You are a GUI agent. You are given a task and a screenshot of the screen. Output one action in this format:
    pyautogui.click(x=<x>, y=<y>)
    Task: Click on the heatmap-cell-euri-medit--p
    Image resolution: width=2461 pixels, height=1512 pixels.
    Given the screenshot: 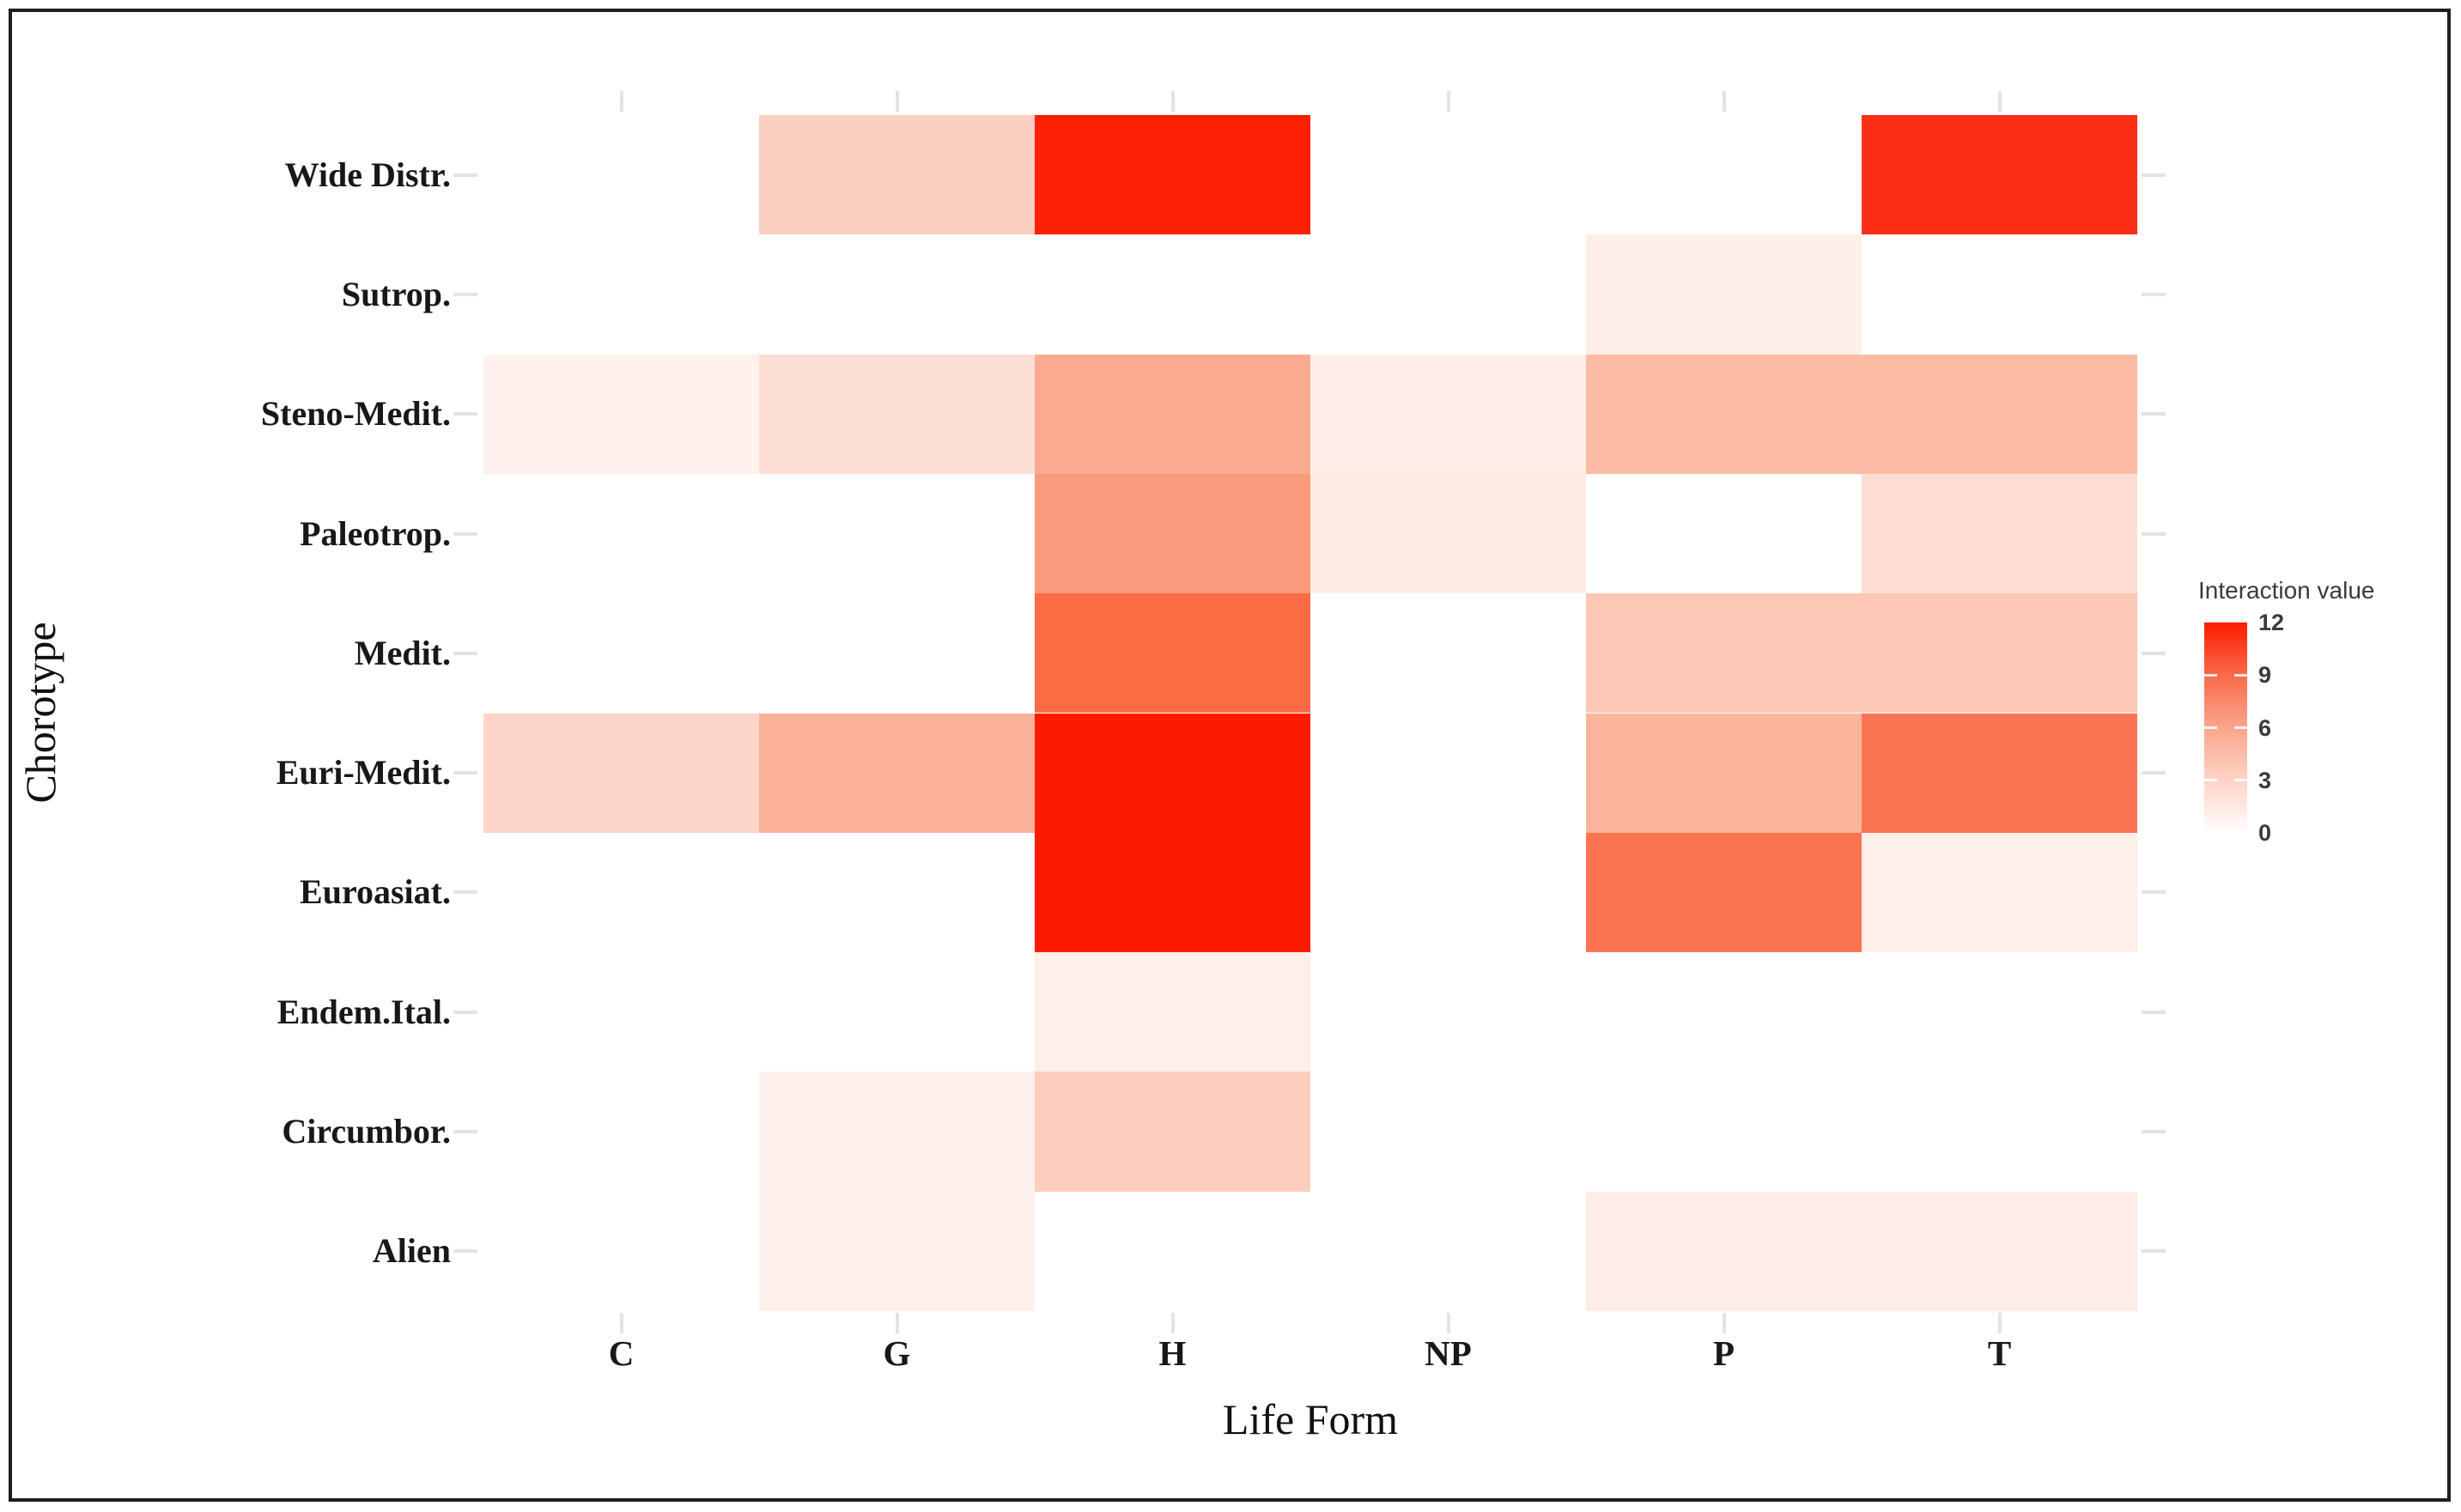 What is the action you would take?
    pyautogui.click(x=1724, y=773)
    